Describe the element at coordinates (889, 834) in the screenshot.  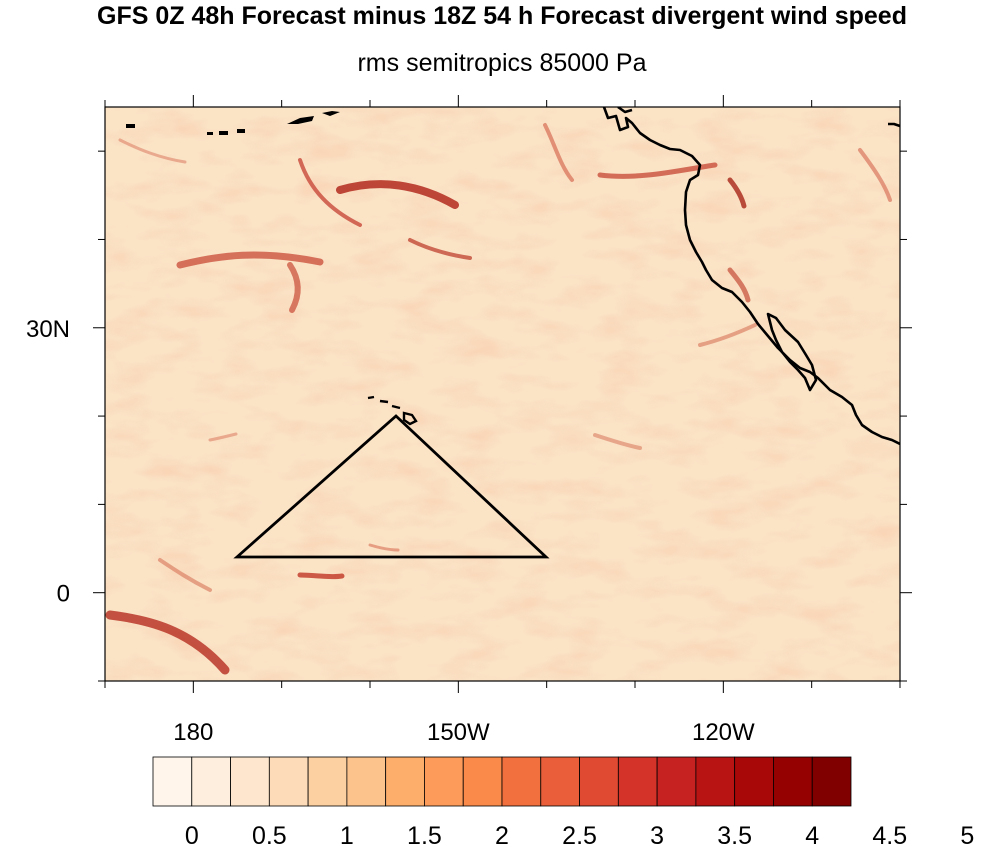
I see `colorbar-label: 4.5` at that location.